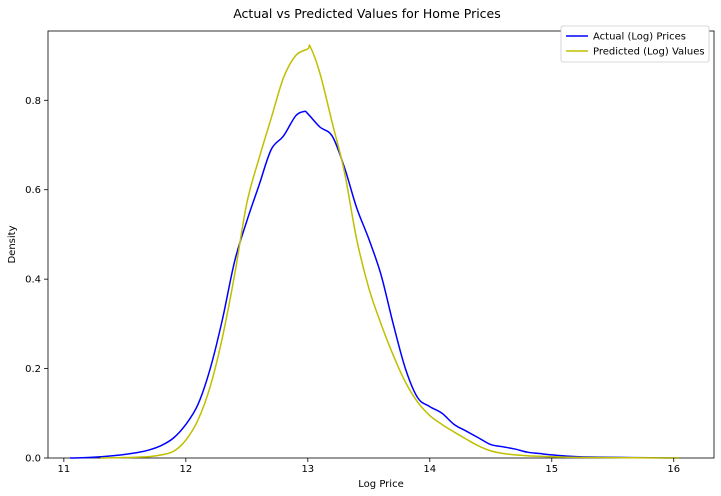  Describe the element at coordinates (551, 469) in the screenshot. I see `x-tick-label: 15` at that location.